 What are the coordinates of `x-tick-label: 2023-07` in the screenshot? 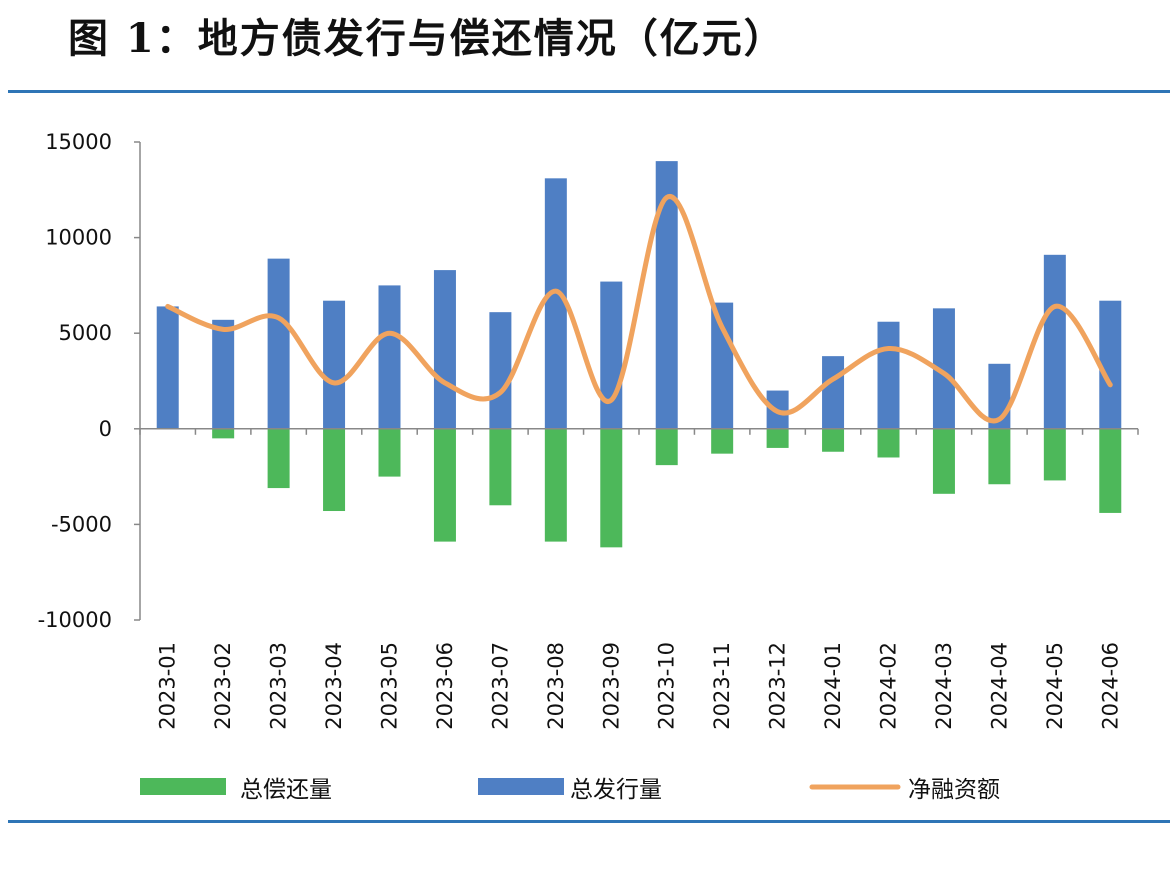 It's located at (500, 686).